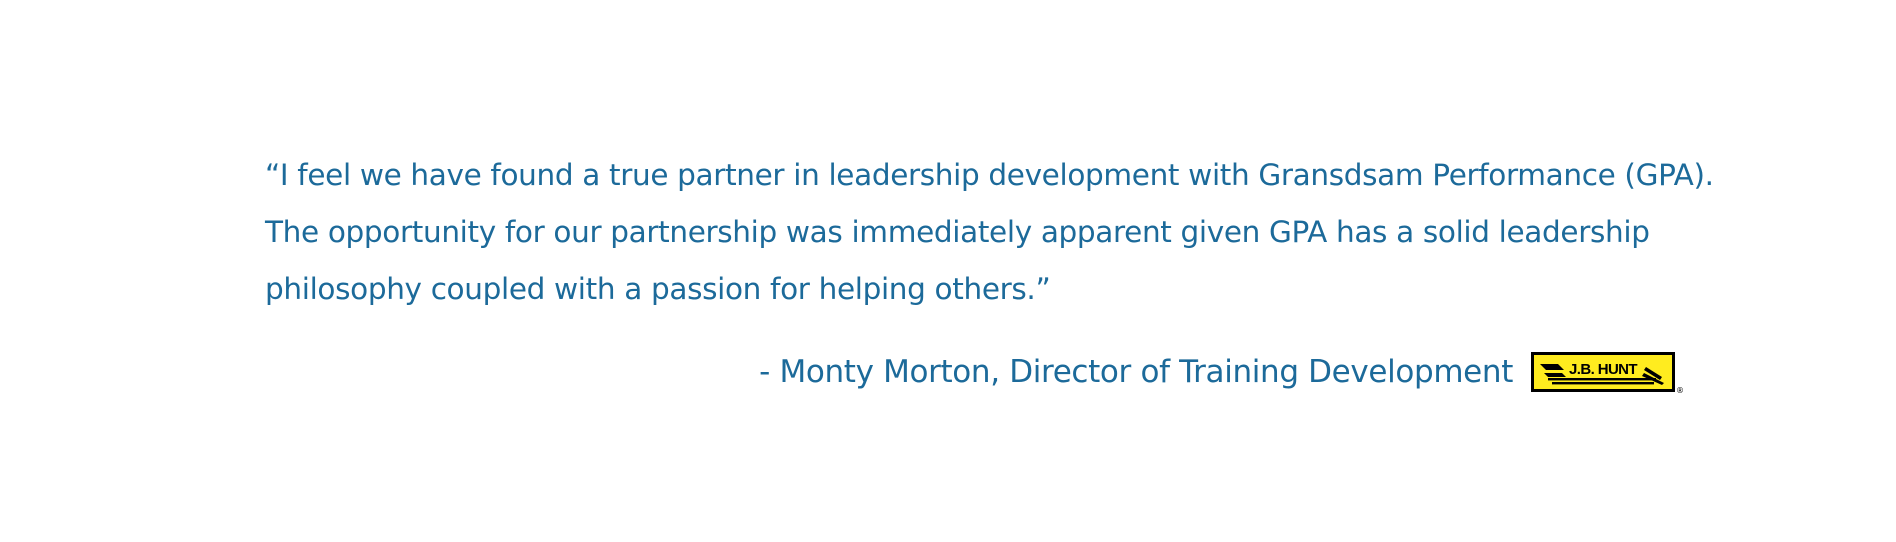 Image resolution: width=1896 pixels, height=542 pixels. What do you see at coordinates (1603, 369) in the screenshot?
I see `logo-wordmark: J.B. HUNT` at bounding box center [1603, 369].